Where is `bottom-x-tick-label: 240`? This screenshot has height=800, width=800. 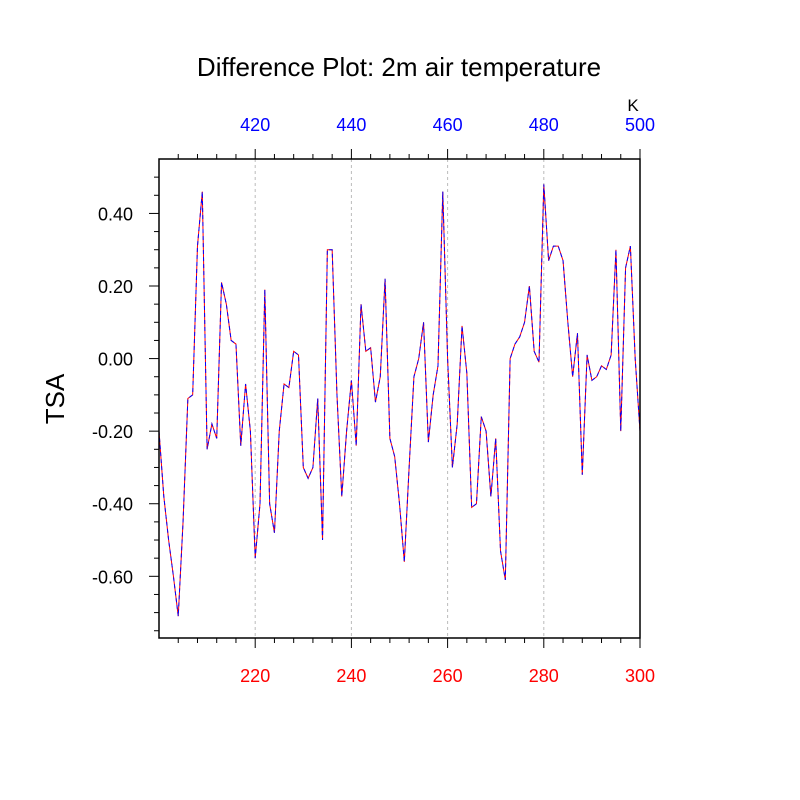 bottom-x-tick-label: 240 is located at coordinates (351, 676).